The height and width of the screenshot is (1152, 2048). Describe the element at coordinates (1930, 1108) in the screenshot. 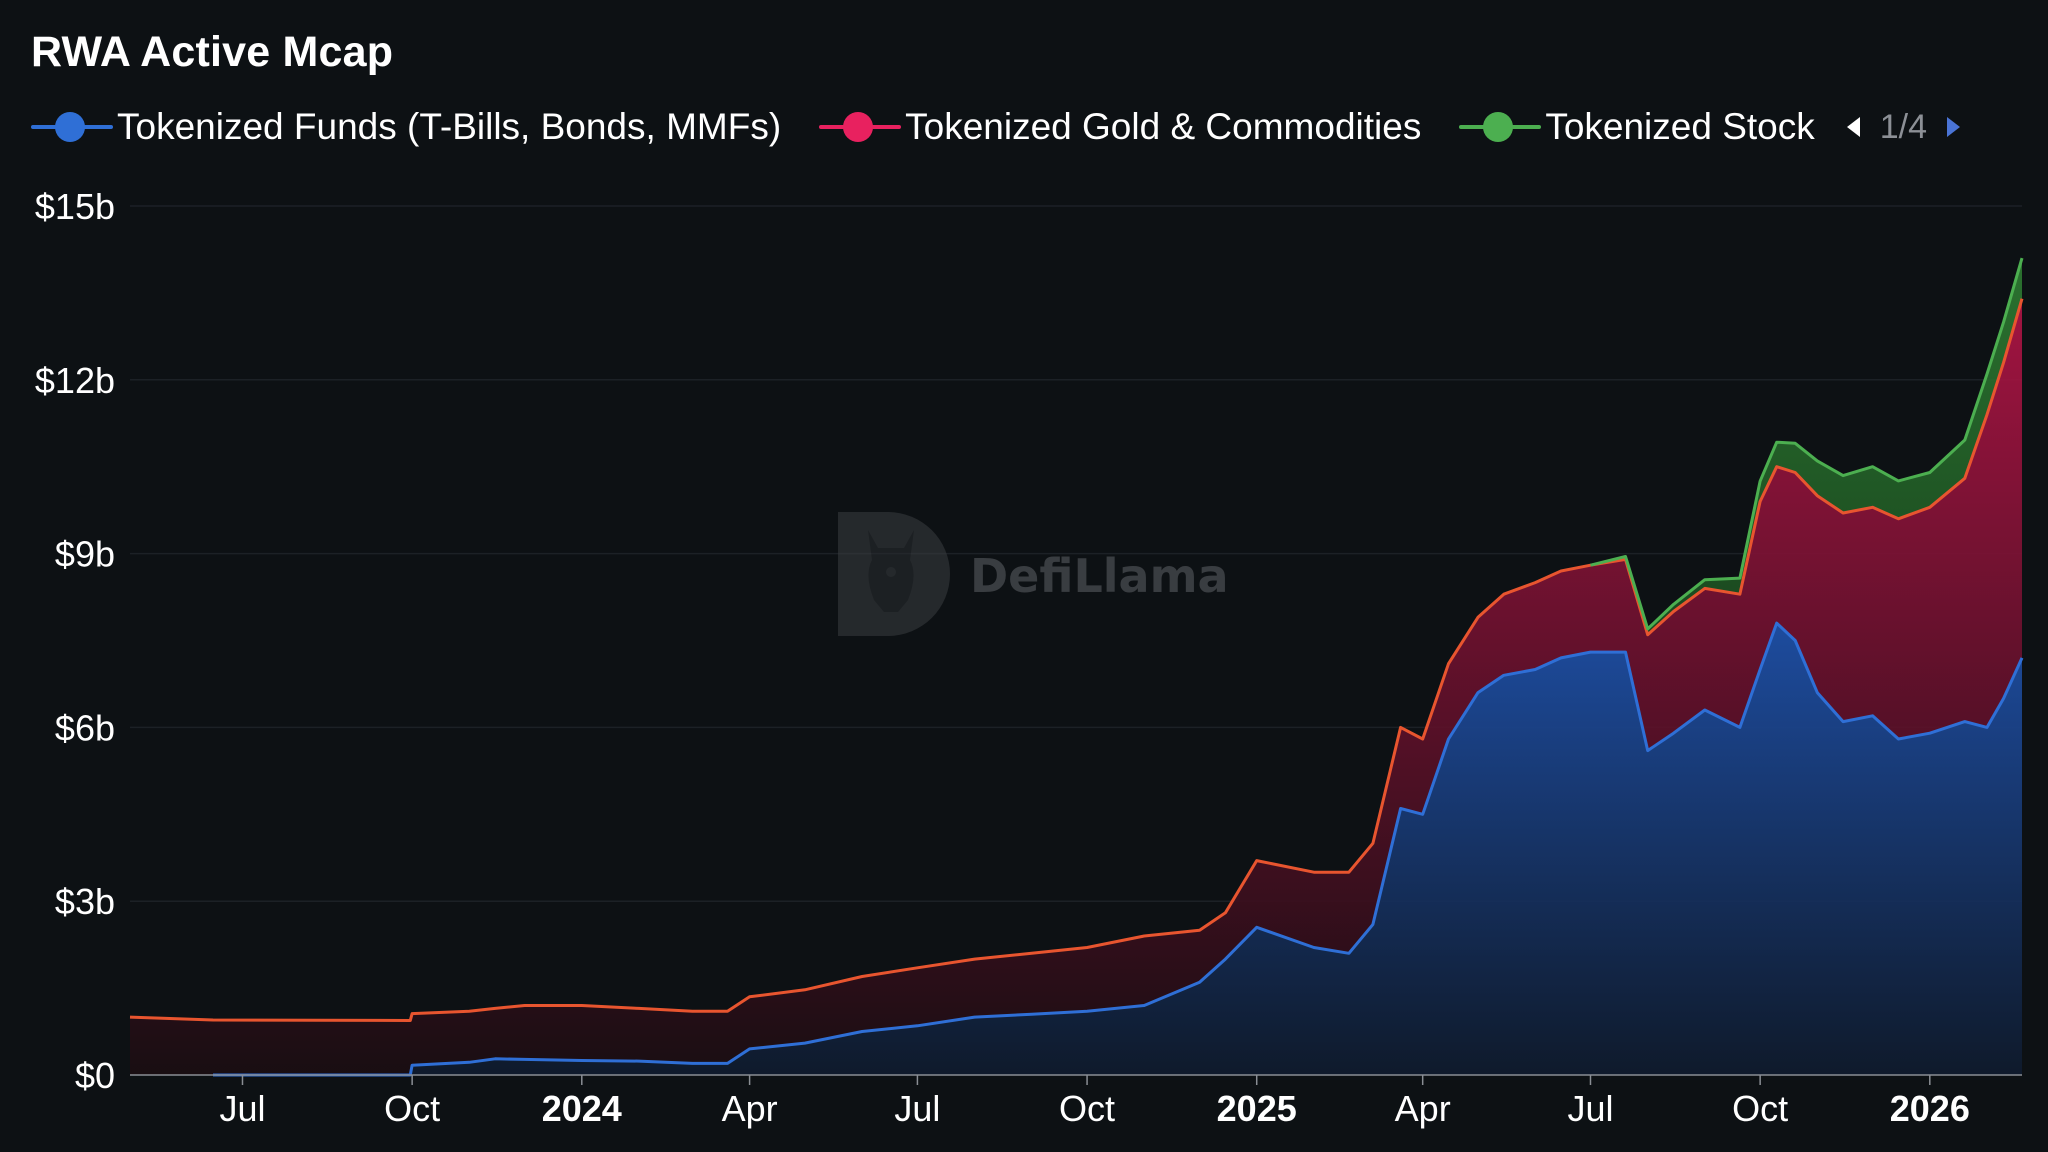

I see `x-tick-label: 2026` at that location.